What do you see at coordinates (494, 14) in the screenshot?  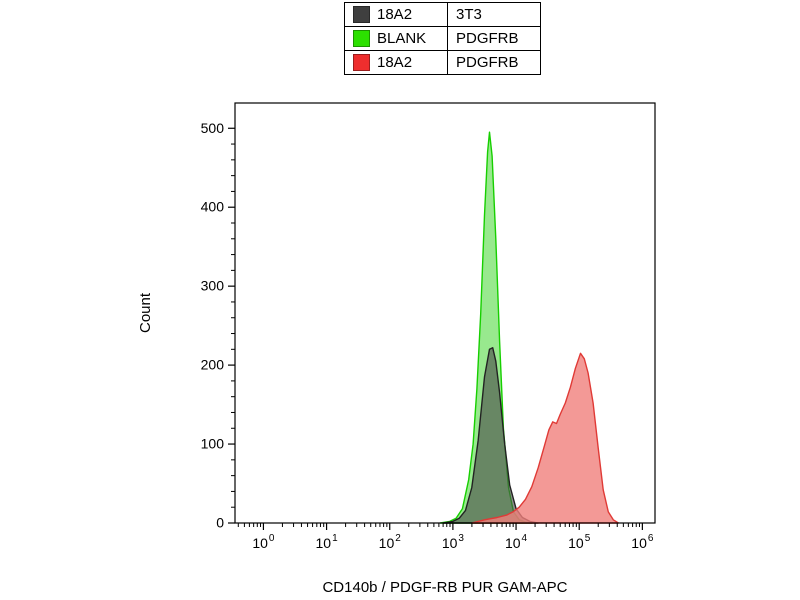 I see `legend-value: 3T3` at bounding box center [494, 14].